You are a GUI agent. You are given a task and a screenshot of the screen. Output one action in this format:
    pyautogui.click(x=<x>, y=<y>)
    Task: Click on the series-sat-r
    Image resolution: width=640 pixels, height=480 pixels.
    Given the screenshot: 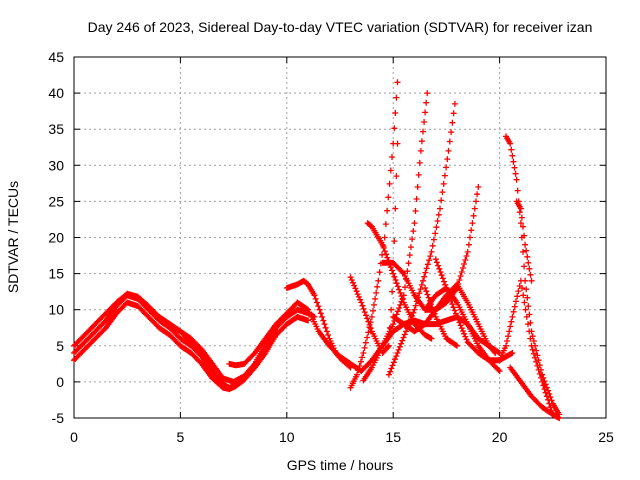 What is the action you would take?
    pyautogui.click(x=524, y=241)
    